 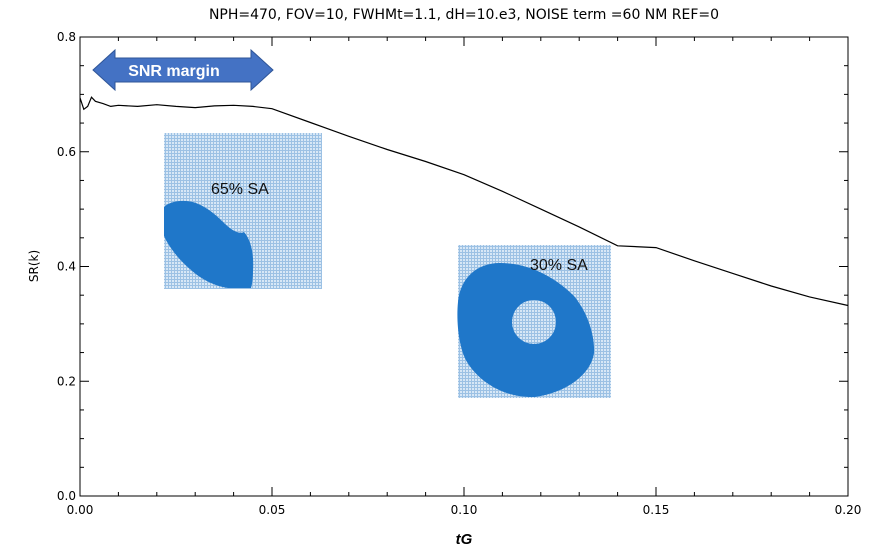 I want to click on inset-65-sa-pupil, so click(x=209, y=244).